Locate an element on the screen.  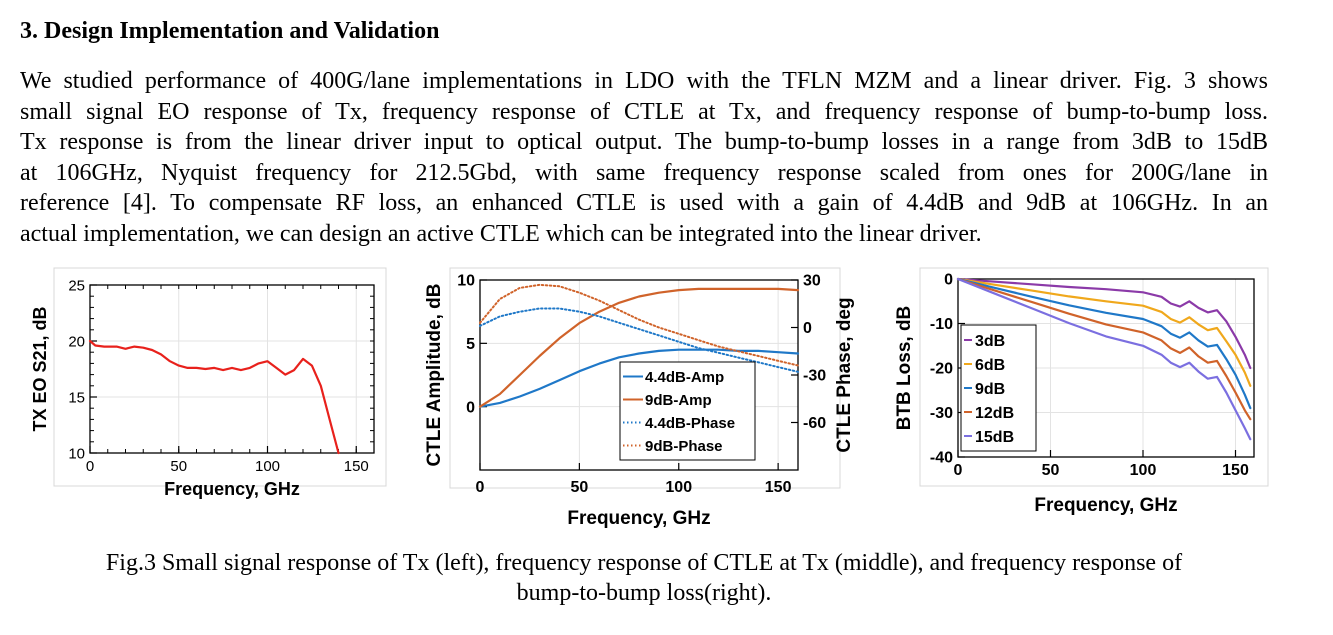
y2-axis-label: CTLE Phase, deg is located at coordinates (844, 374).